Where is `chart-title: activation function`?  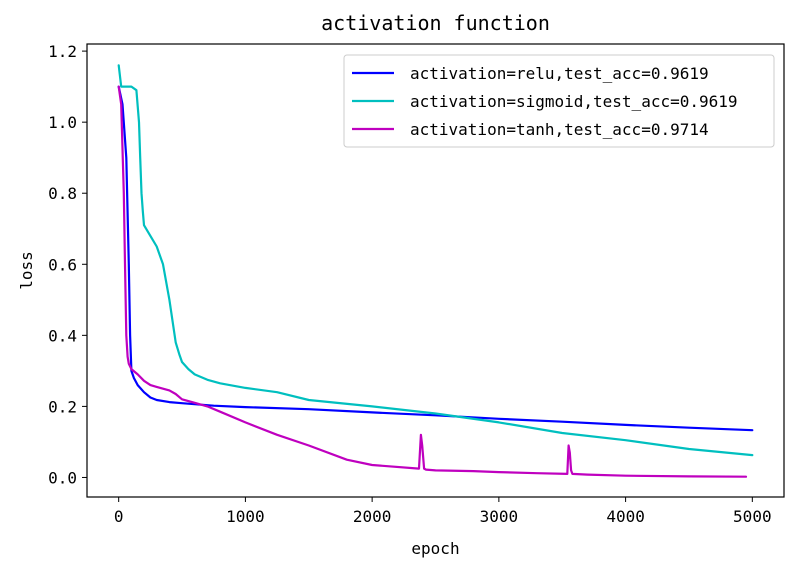 chart-title: activation function is located at coordinates (435, 23).